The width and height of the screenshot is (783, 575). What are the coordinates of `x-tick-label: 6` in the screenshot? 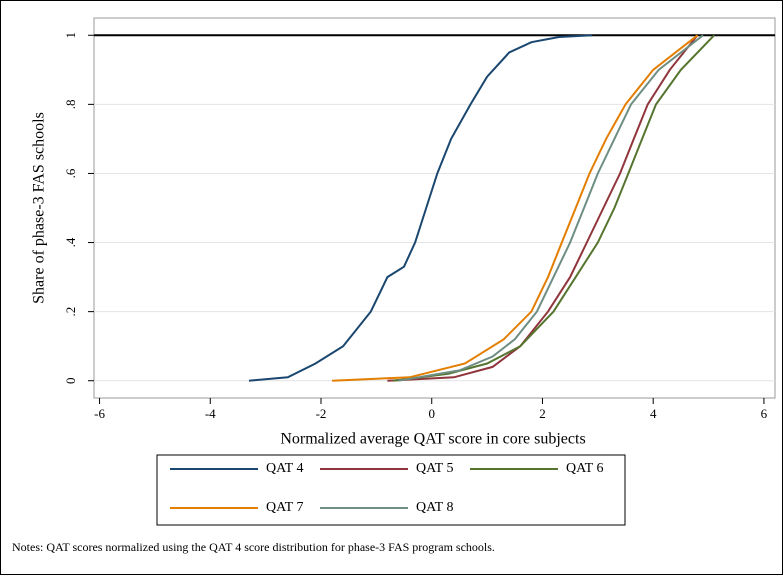 It's located at (764, 413).